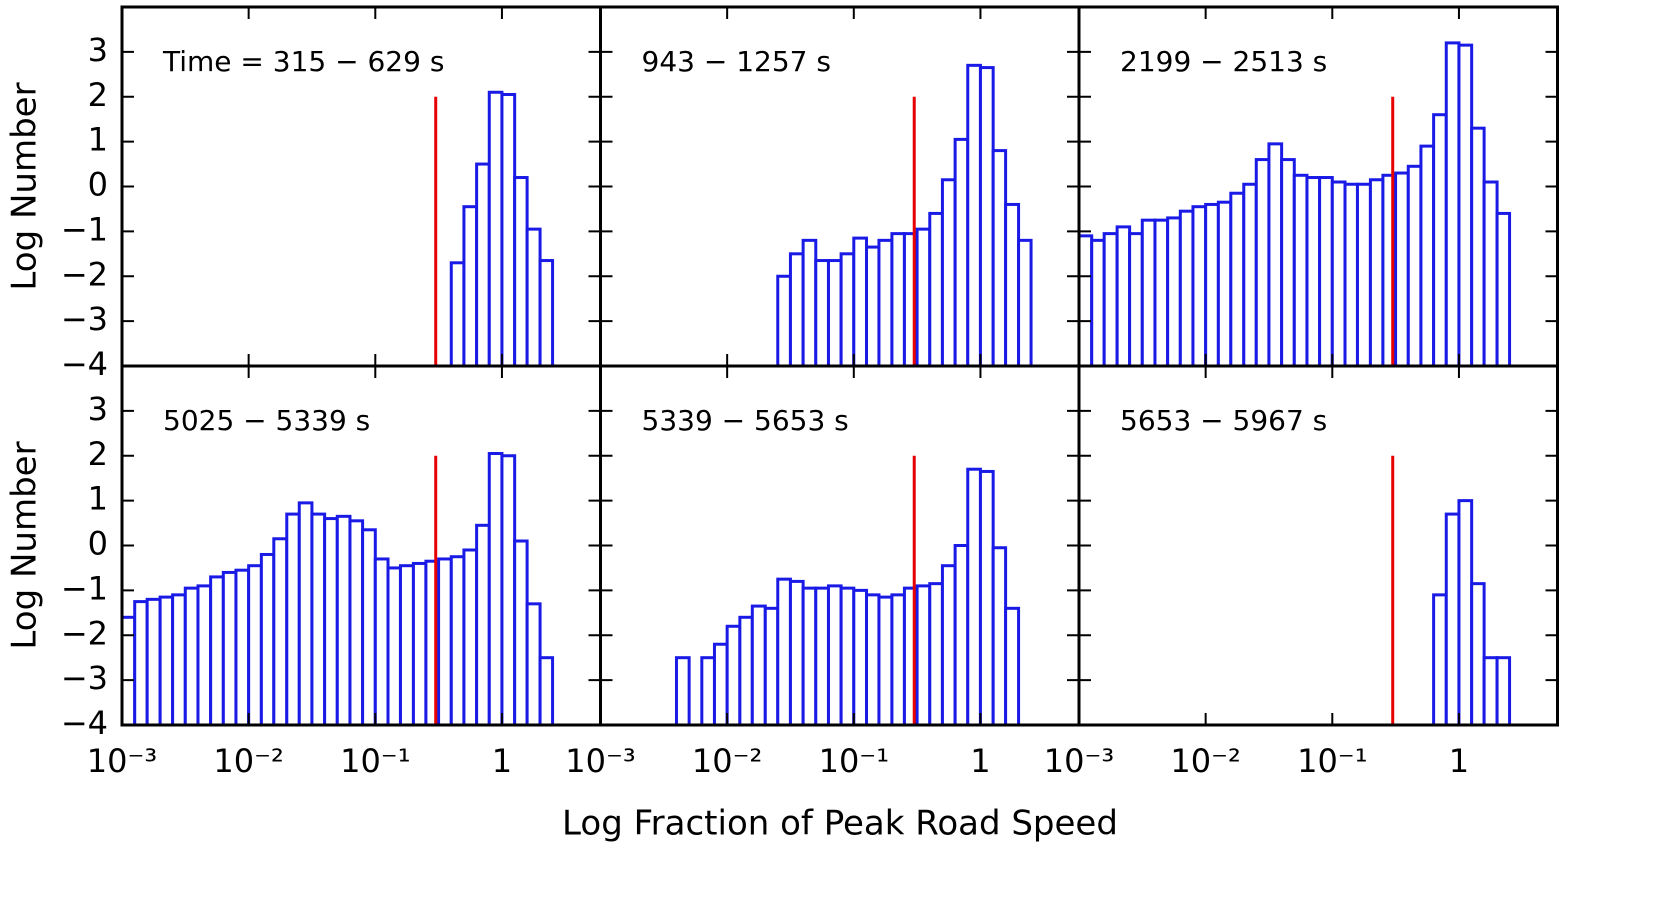  What do you see at coordinates (84, 678) in the screenshot?
I see `y-tick-label: −3` at bounding box center [84, 678].